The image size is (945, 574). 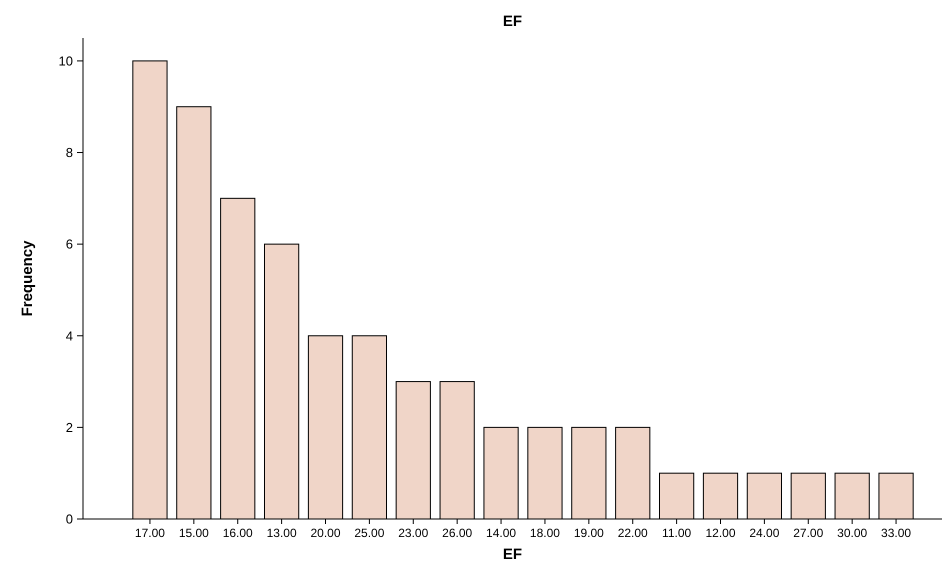 What do you see at coordinates (545, 533) in the screenshot?
I see `x-tick-label: 18.00` at bounding box center [545, 533].